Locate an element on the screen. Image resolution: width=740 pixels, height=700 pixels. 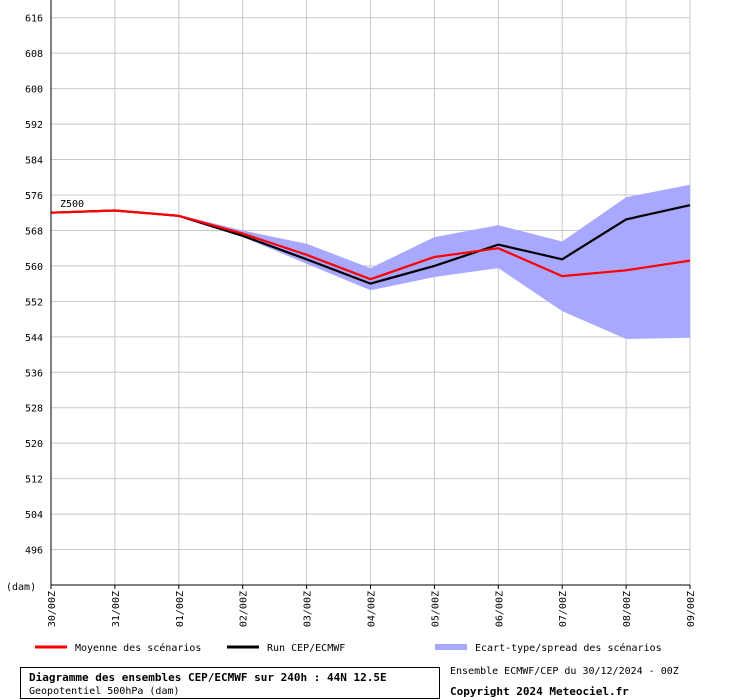
y-tick-label: 512 is located at coordinates (34, 480).